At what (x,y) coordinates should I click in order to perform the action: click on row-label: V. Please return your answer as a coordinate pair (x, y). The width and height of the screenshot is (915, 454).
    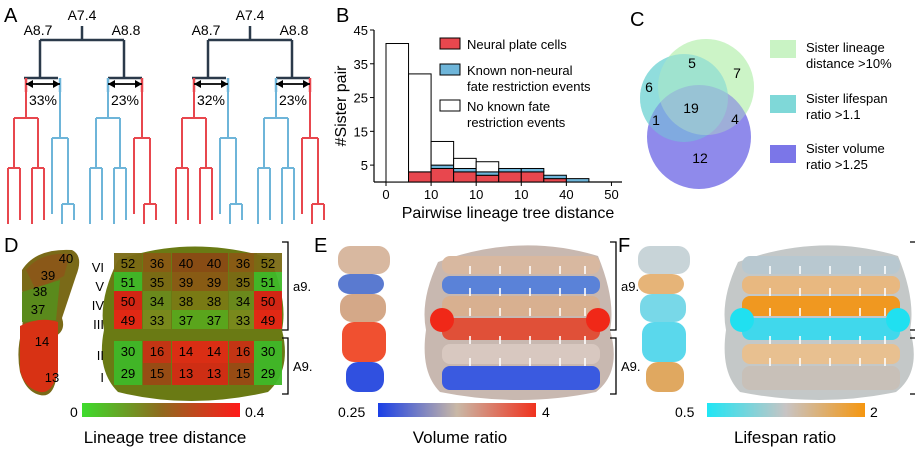
    Looking at the image, I should click on (99, 286).